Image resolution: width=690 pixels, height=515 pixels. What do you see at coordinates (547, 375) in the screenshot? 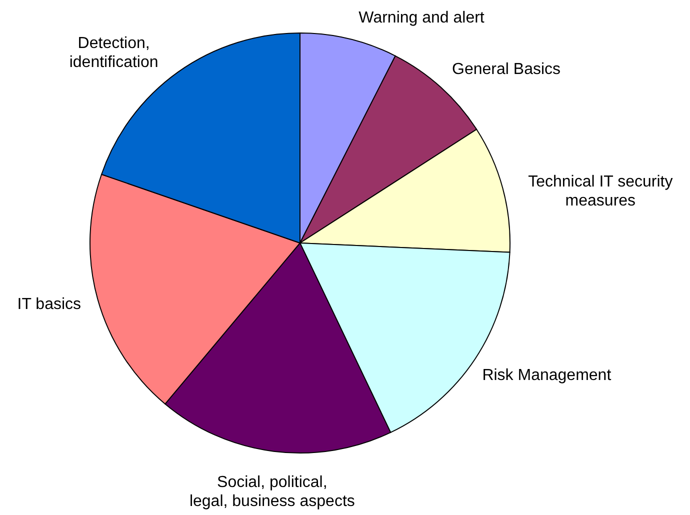
I see `slice-label: Risk Management` at bounding box center [547, 375].